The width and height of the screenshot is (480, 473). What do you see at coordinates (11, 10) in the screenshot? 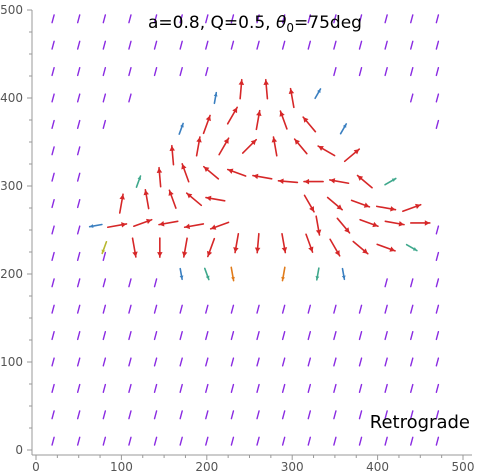
I see `y-tick-label: 500` at bounding box center [11, 10].